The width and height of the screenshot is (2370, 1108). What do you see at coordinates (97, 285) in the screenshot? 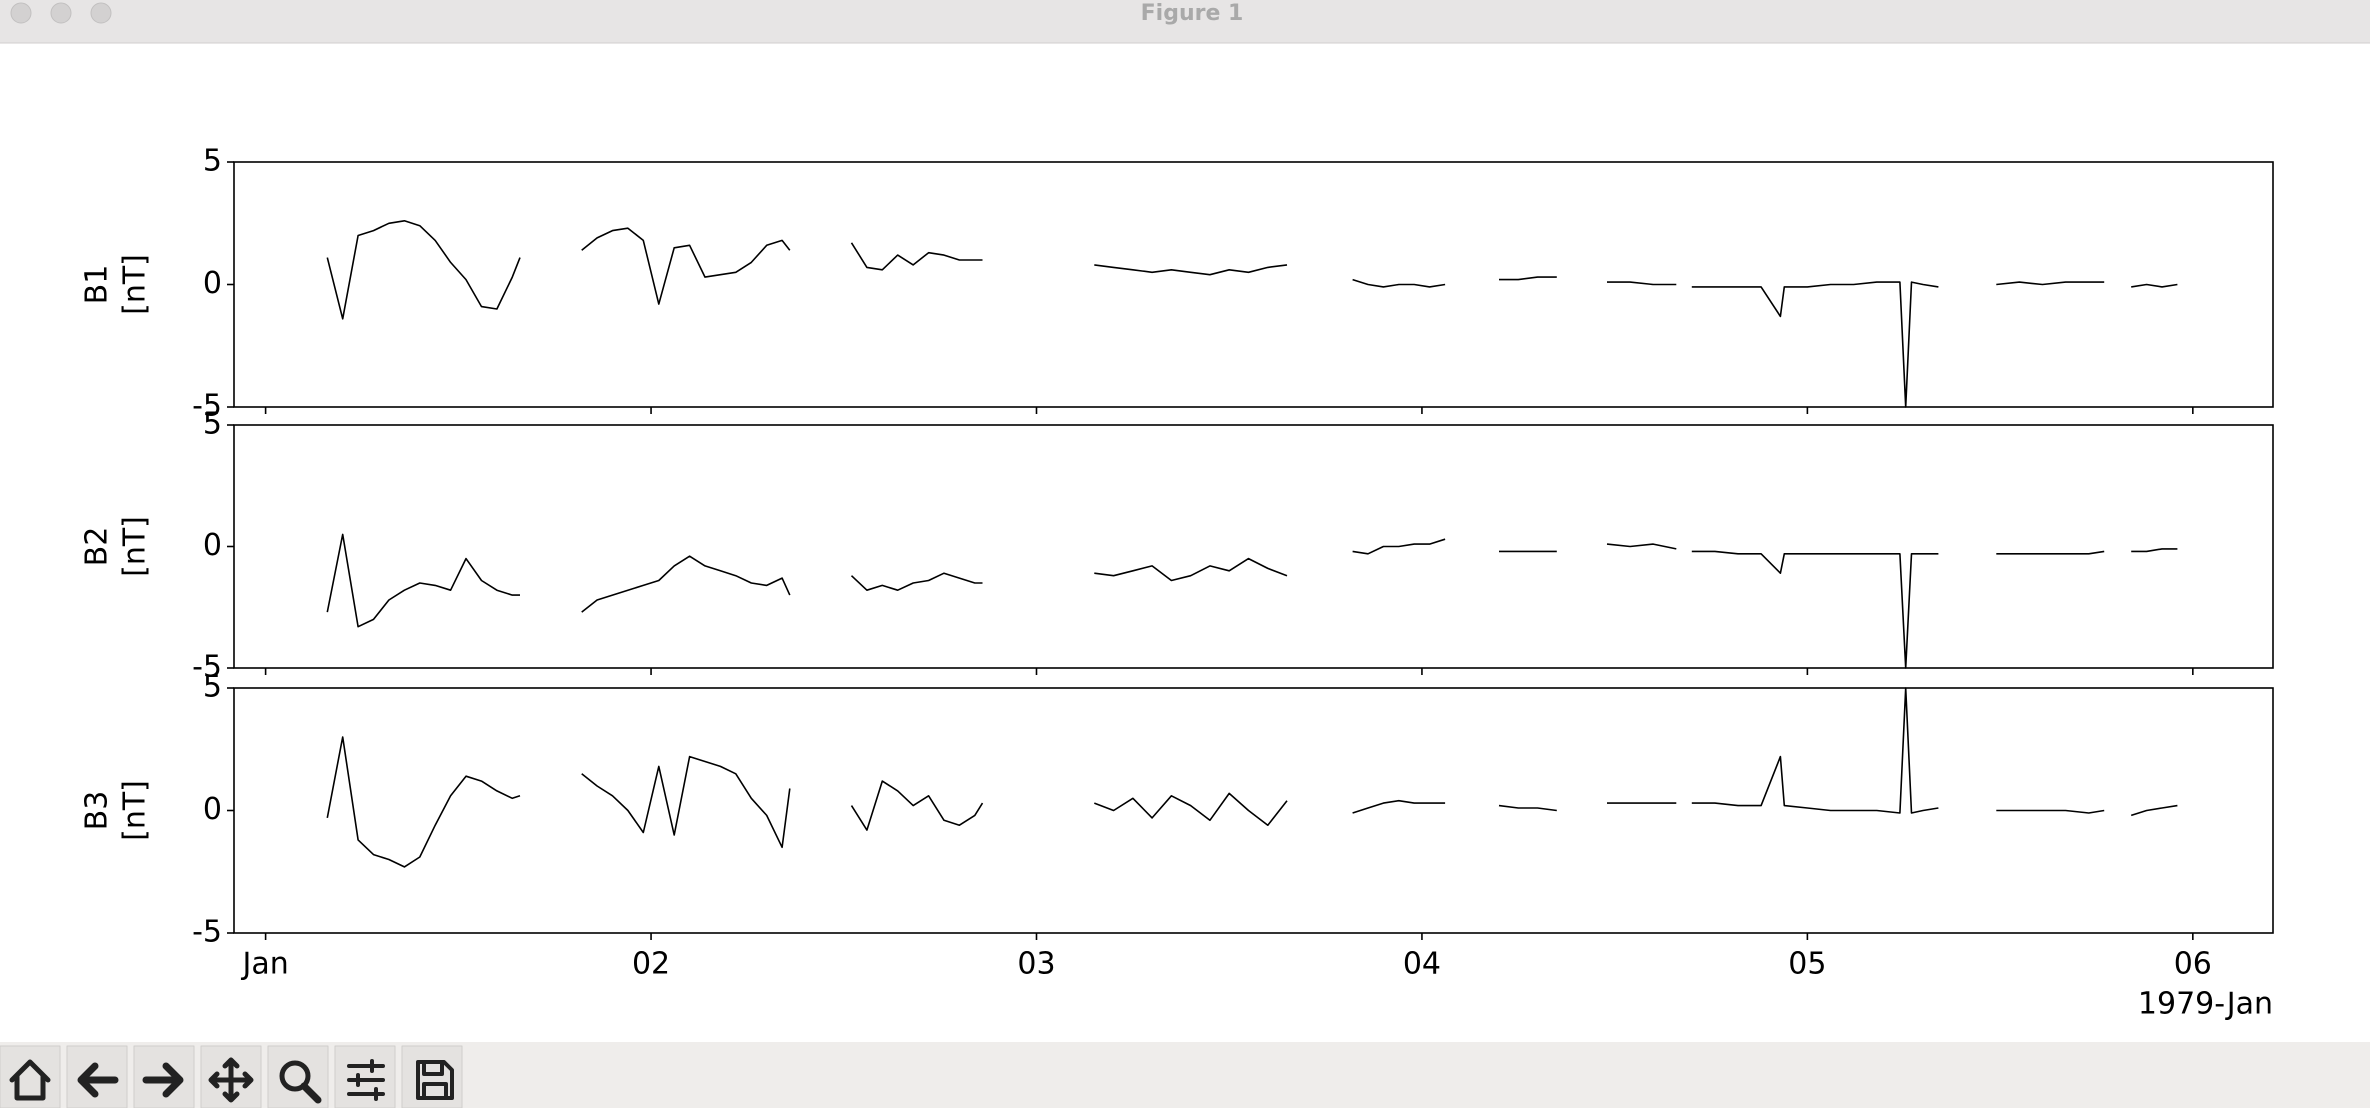
I see `y-axis-label: B1` at bounding box center [97, 285].